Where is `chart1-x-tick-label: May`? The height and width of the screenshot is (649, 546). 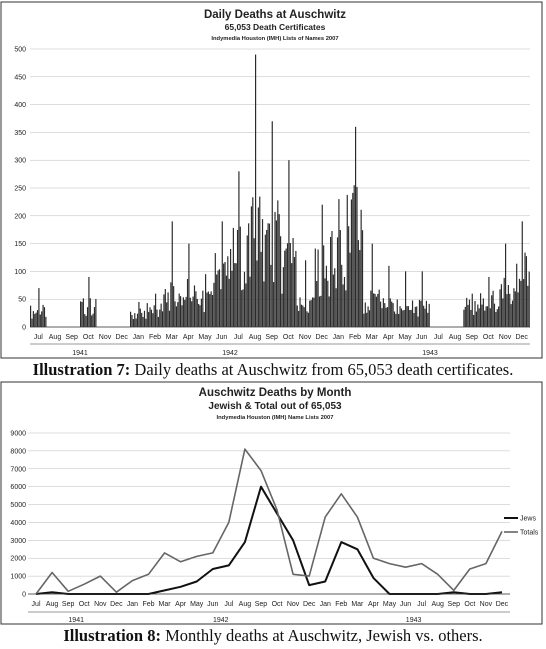 chart1-x-tick-label: May is located at coordinates (205, 337).